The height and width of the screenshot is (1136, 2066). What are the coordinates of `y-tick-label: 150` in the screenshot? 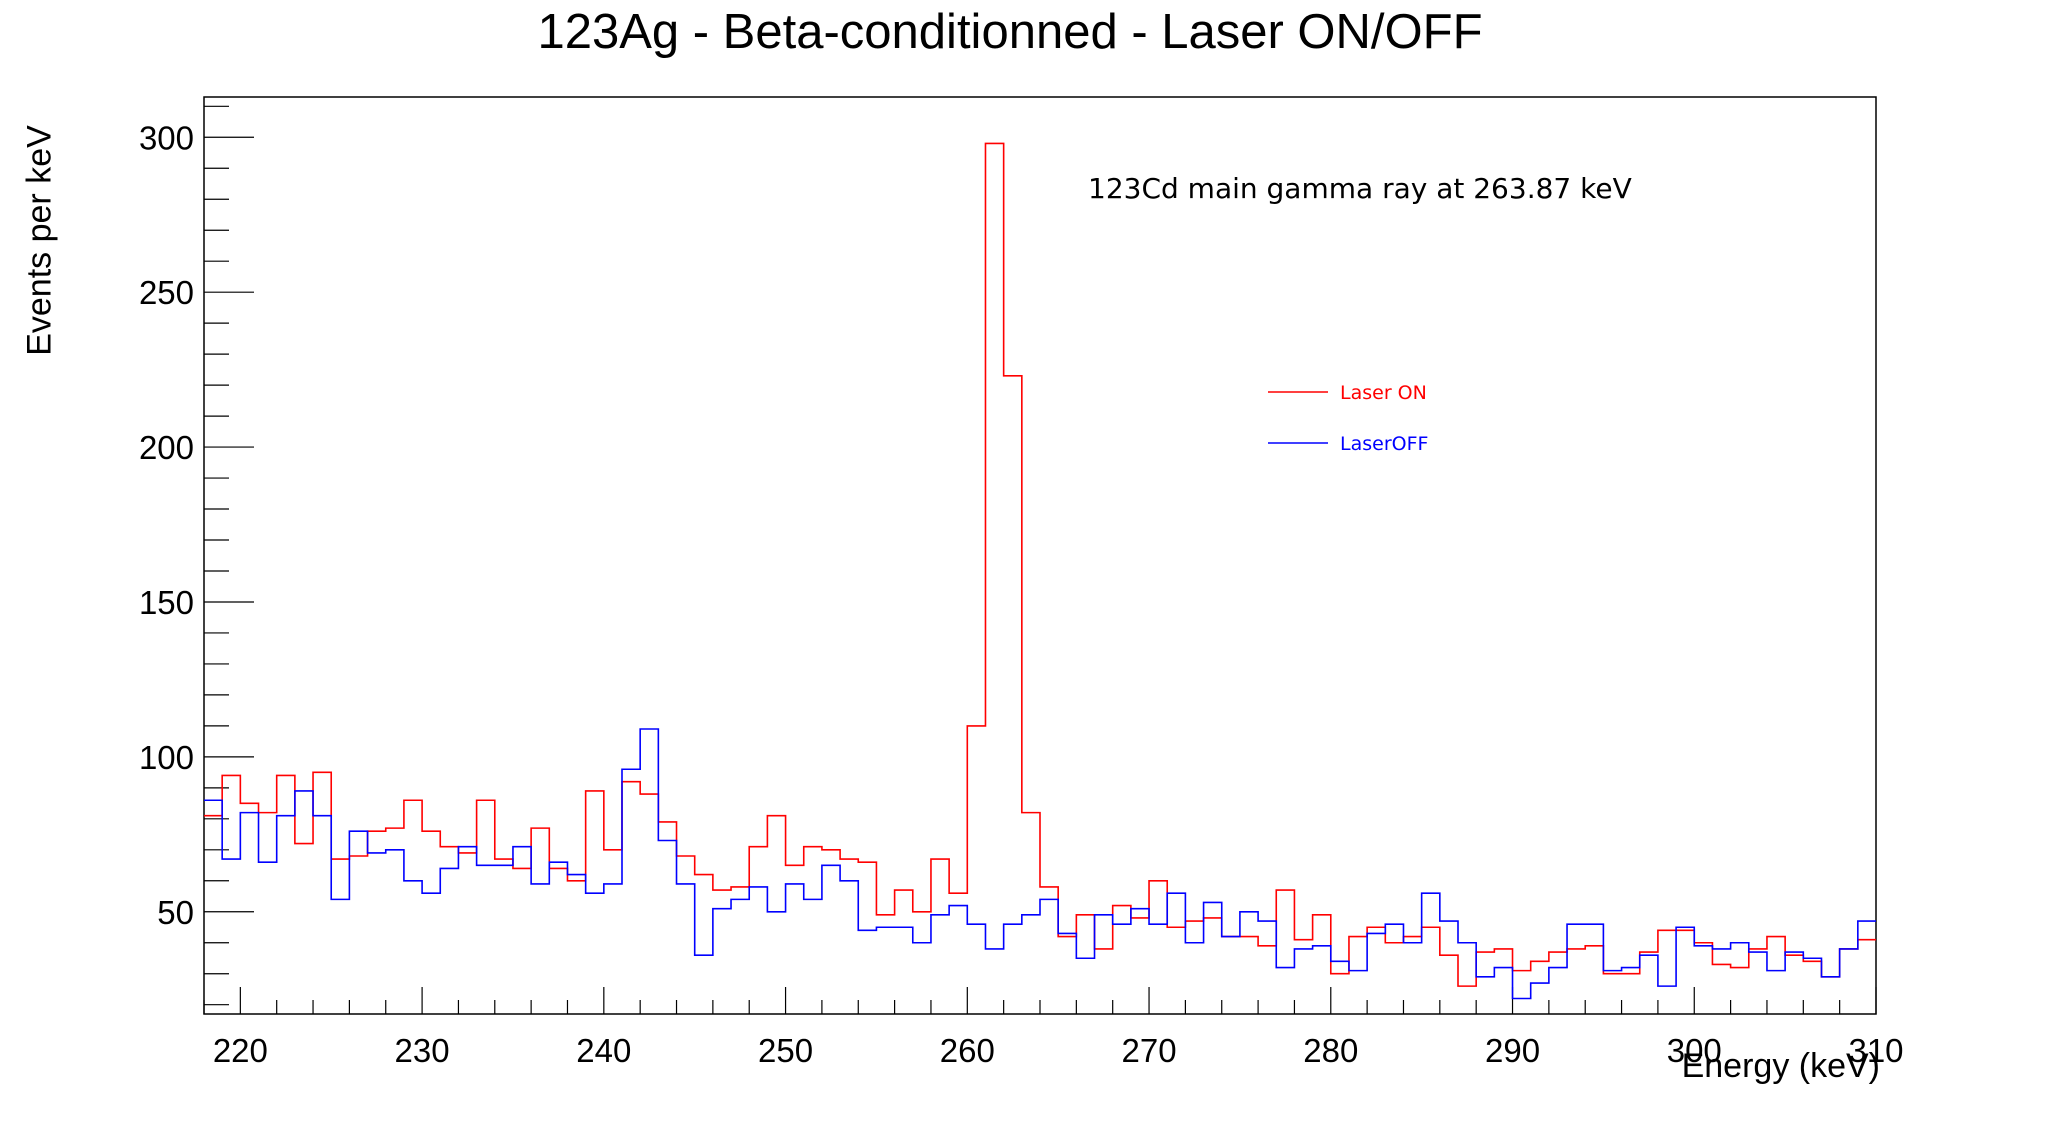 It's located at (166, 602).